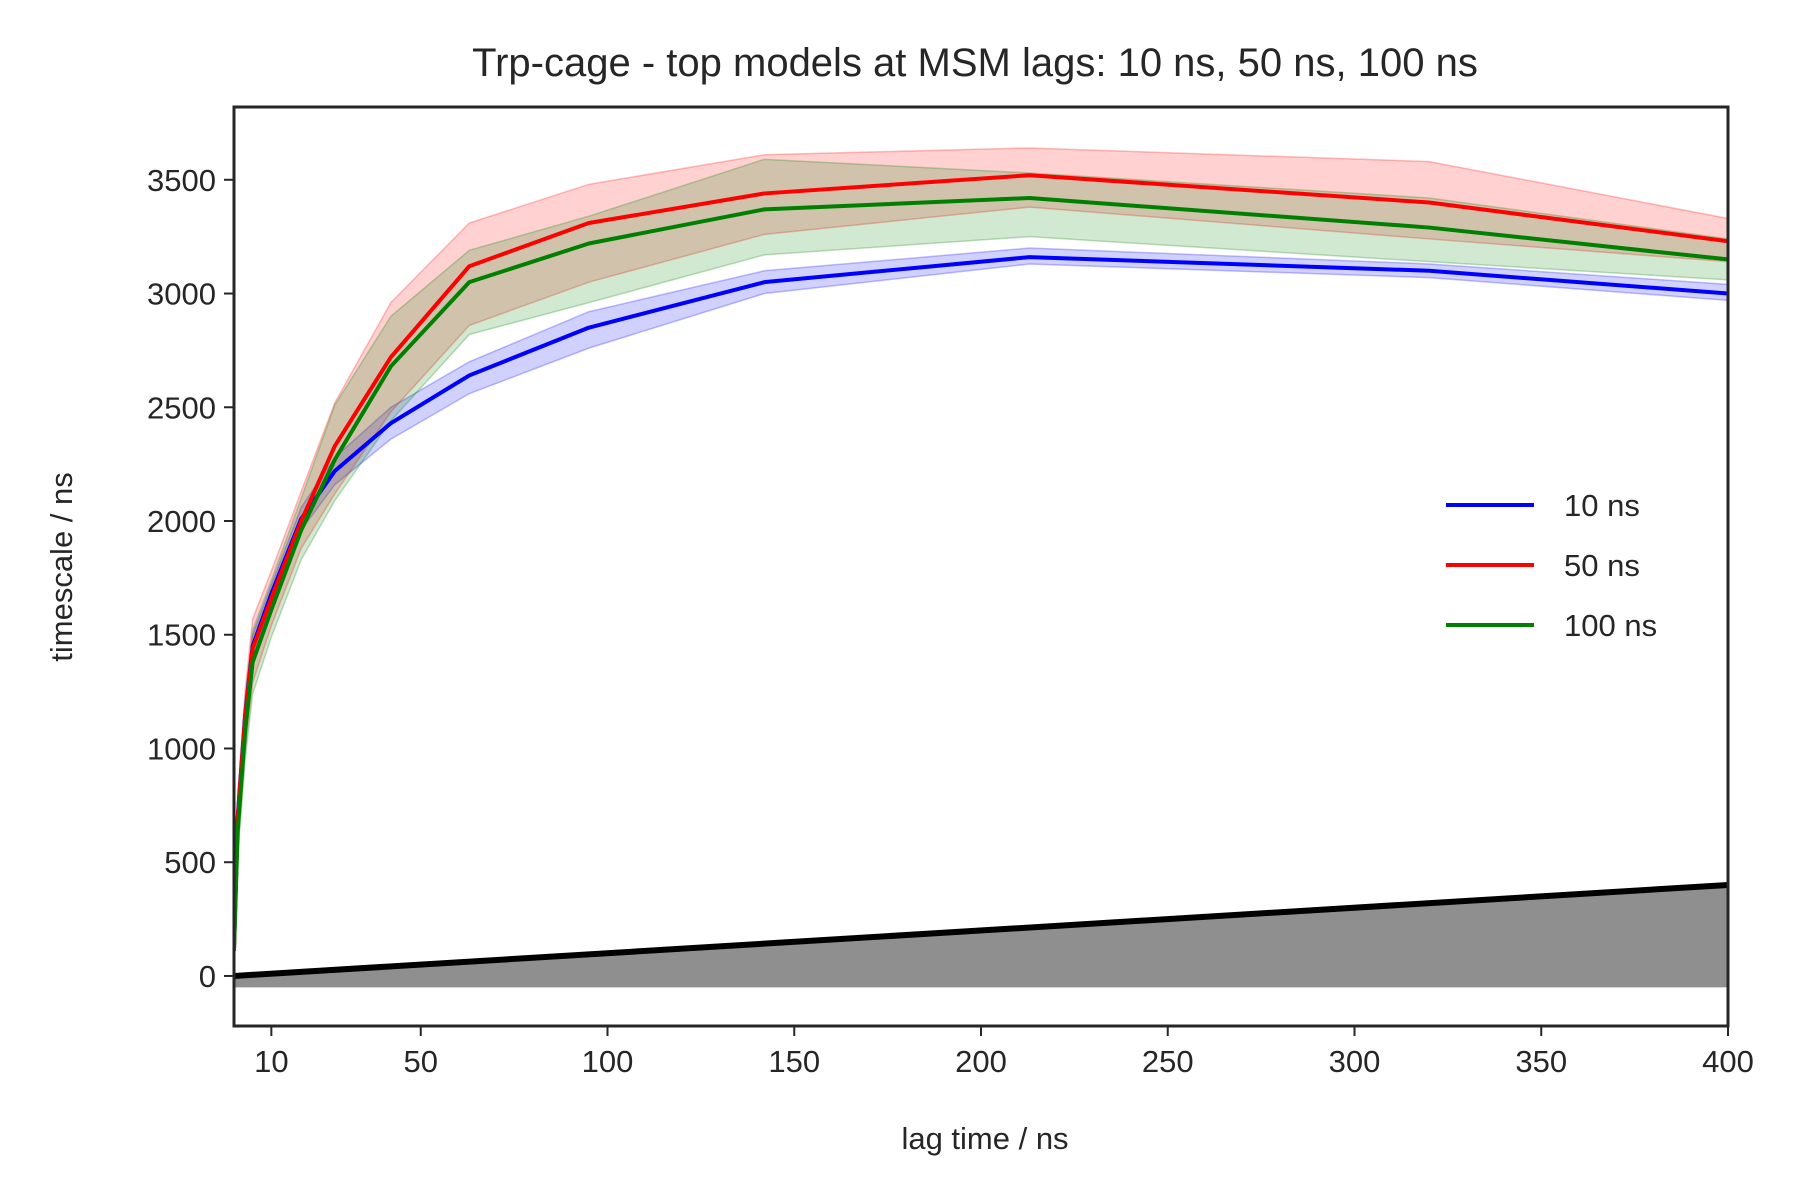 The image size is (1800, 1200). I want to click on legend: 10 ns 50 ns 100 ns, so click(1551, 565).